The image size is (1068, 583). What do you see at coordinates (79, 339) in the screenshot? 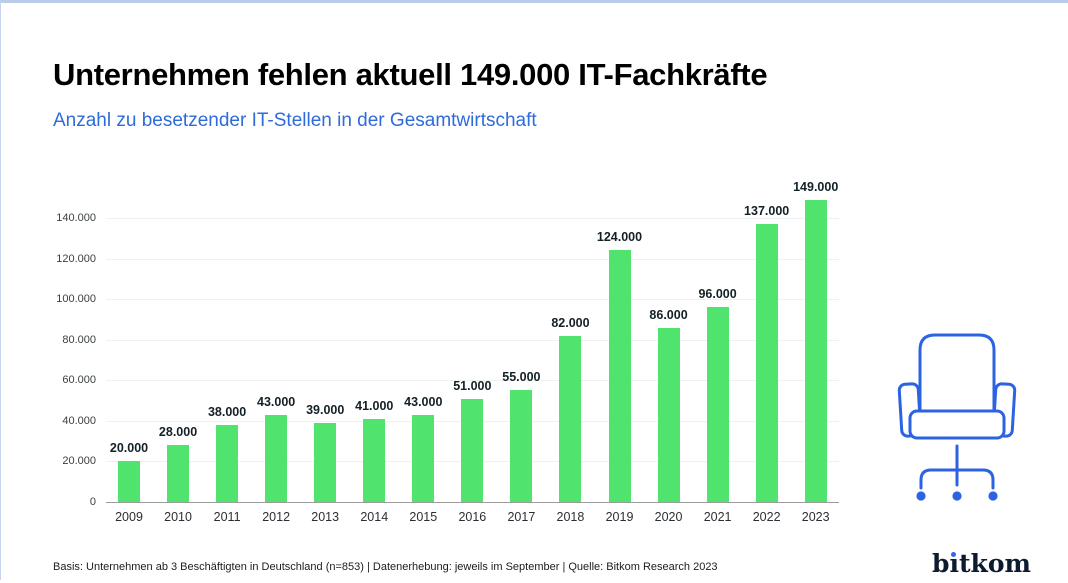
I see `y-axis-label: 80.000` at bounding box center [79, 339].